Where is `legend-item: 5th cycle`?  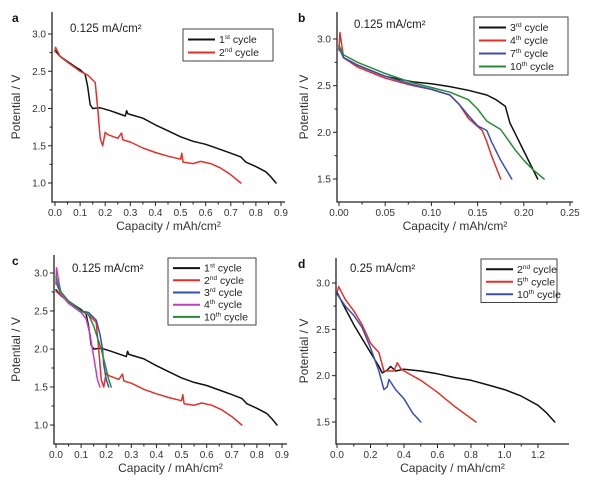
legend-item: 5th cycle is located at coordinates (520, 282).